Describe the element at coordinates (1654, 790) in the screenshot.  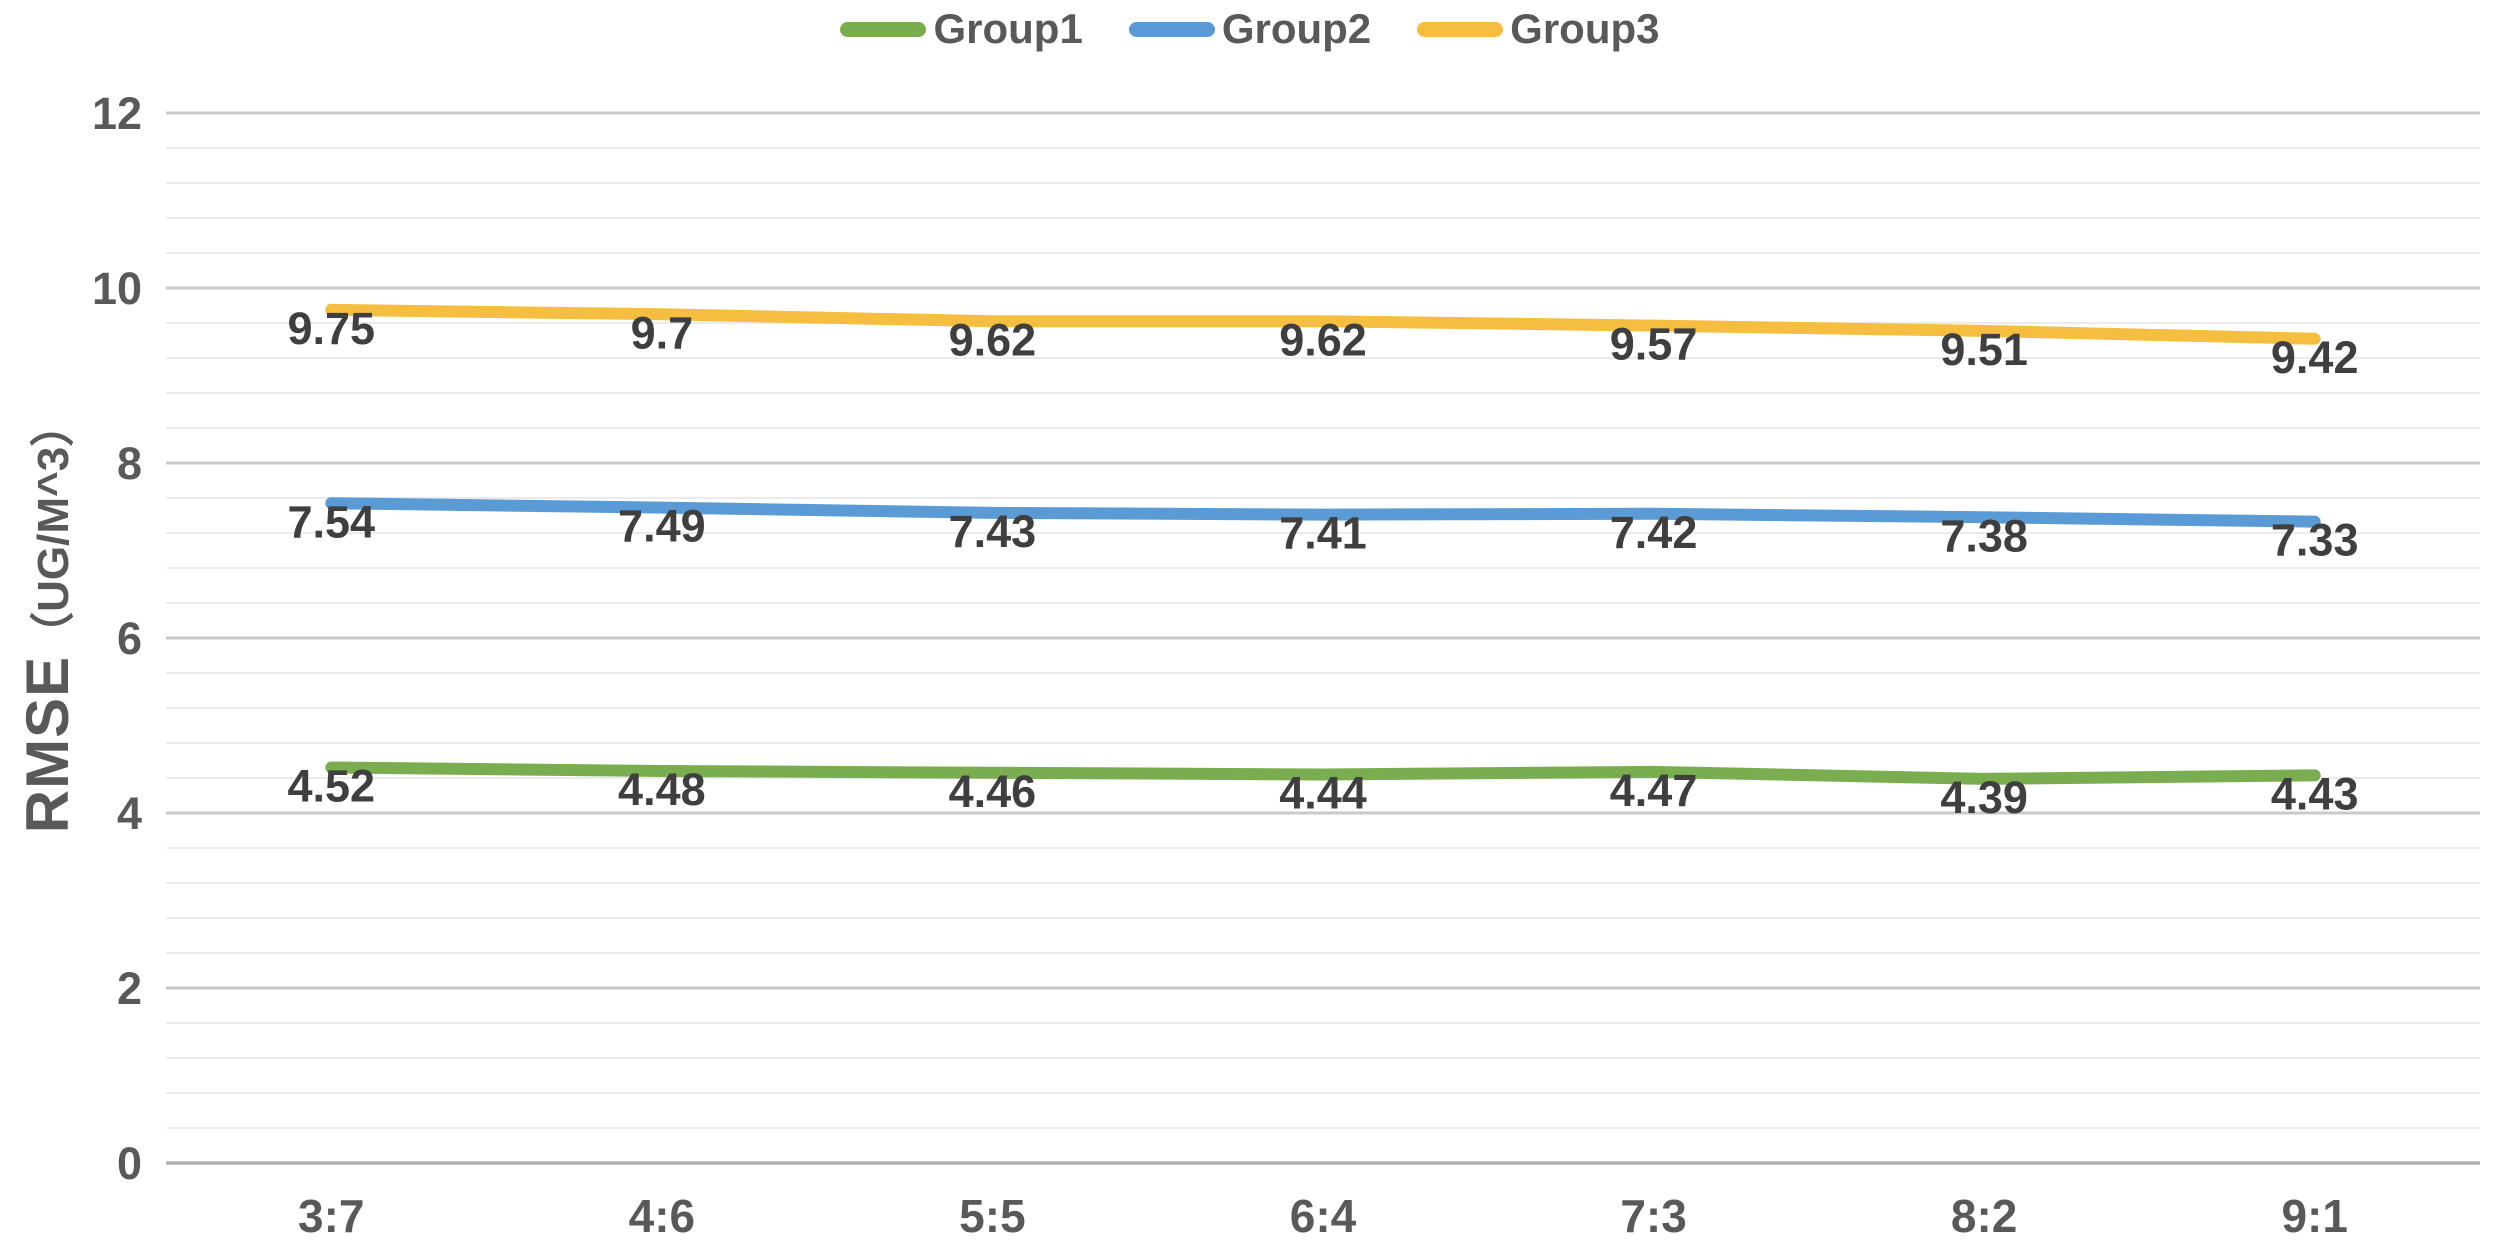
I see `data-label: 4.47` at that location.